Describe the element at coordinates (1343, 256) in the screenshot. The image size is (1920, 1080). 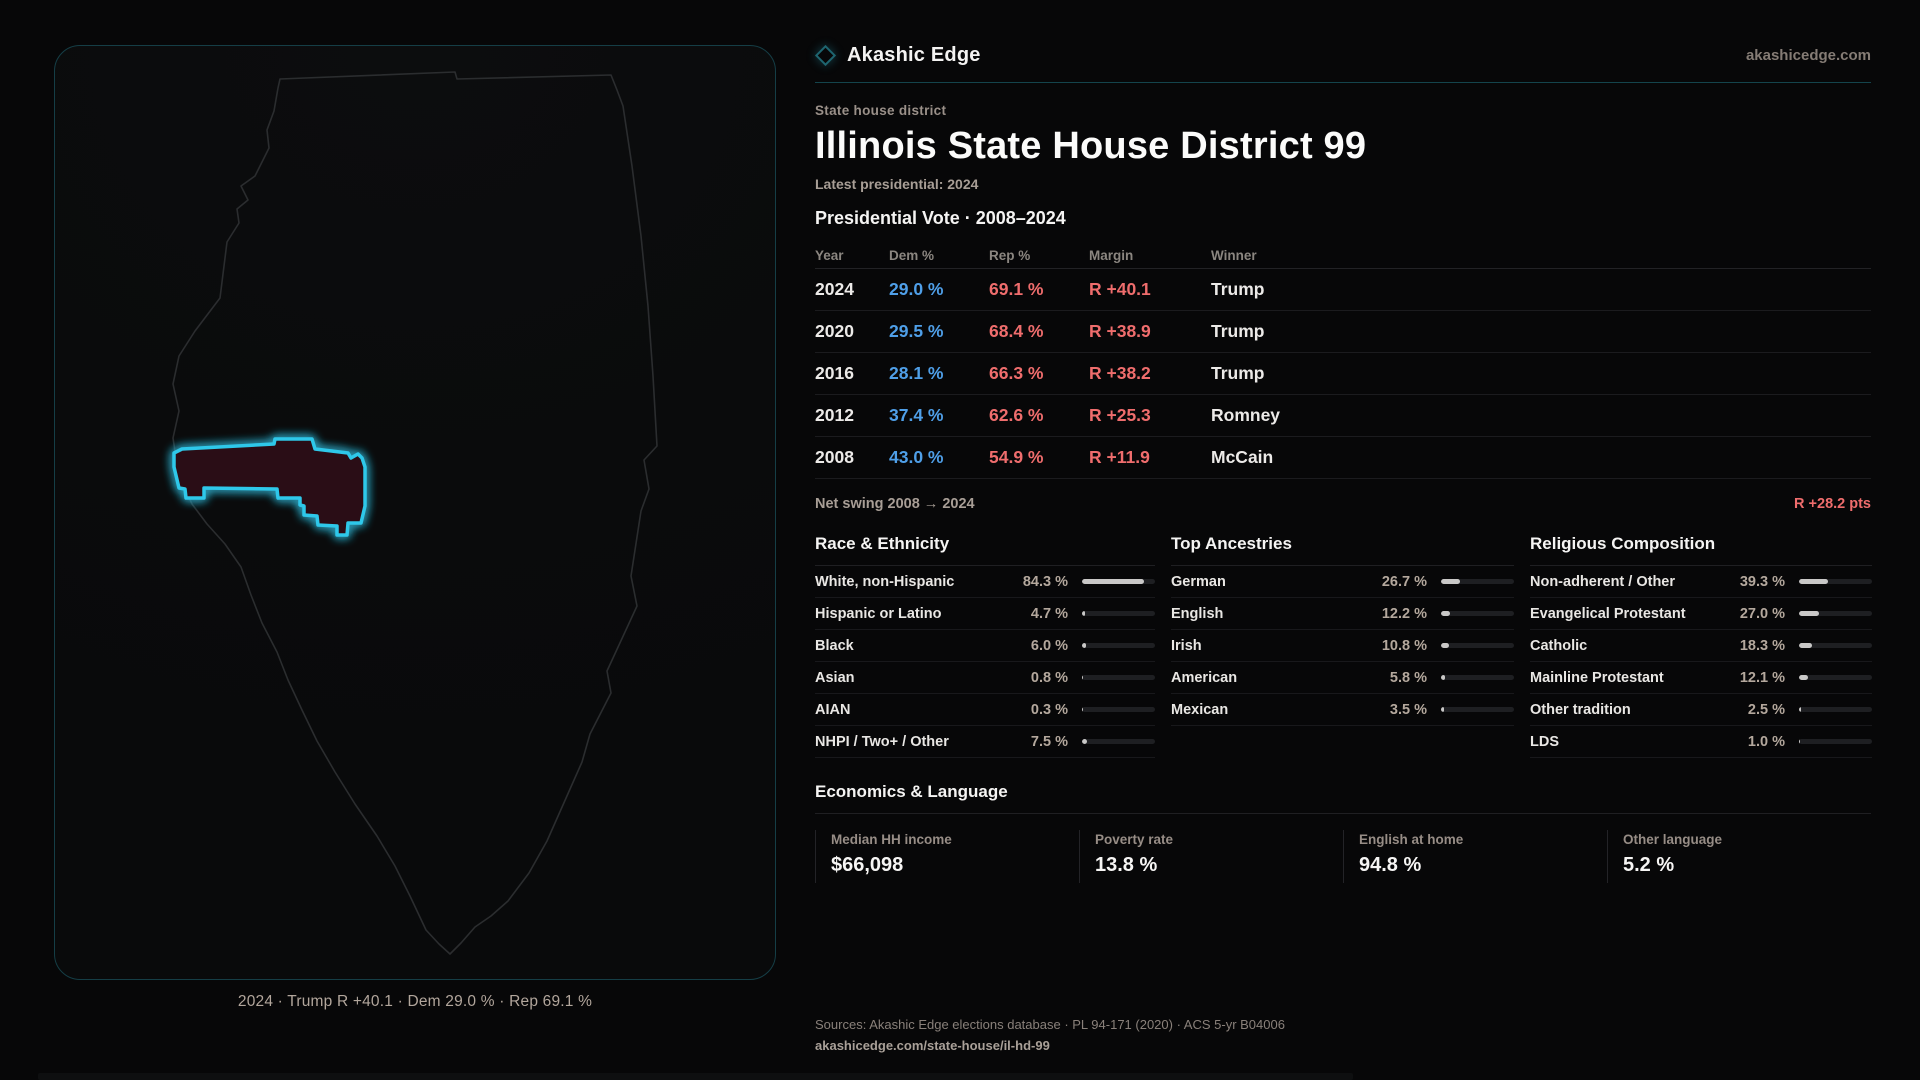
I see `vote-table-header: Year Dem % Rep % Margin Winner` at that location.